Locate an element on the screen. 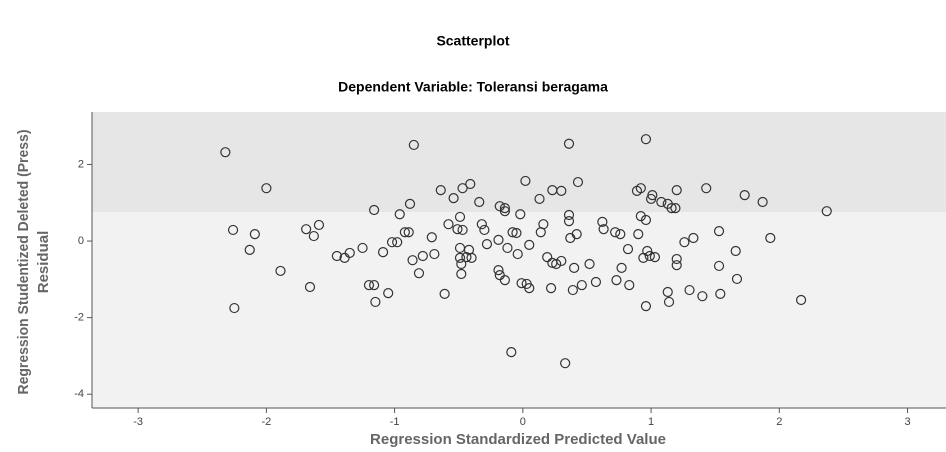 This screenshot has height=452, width=946. x-tick-label: 1 is located at coordinates (651, 422).